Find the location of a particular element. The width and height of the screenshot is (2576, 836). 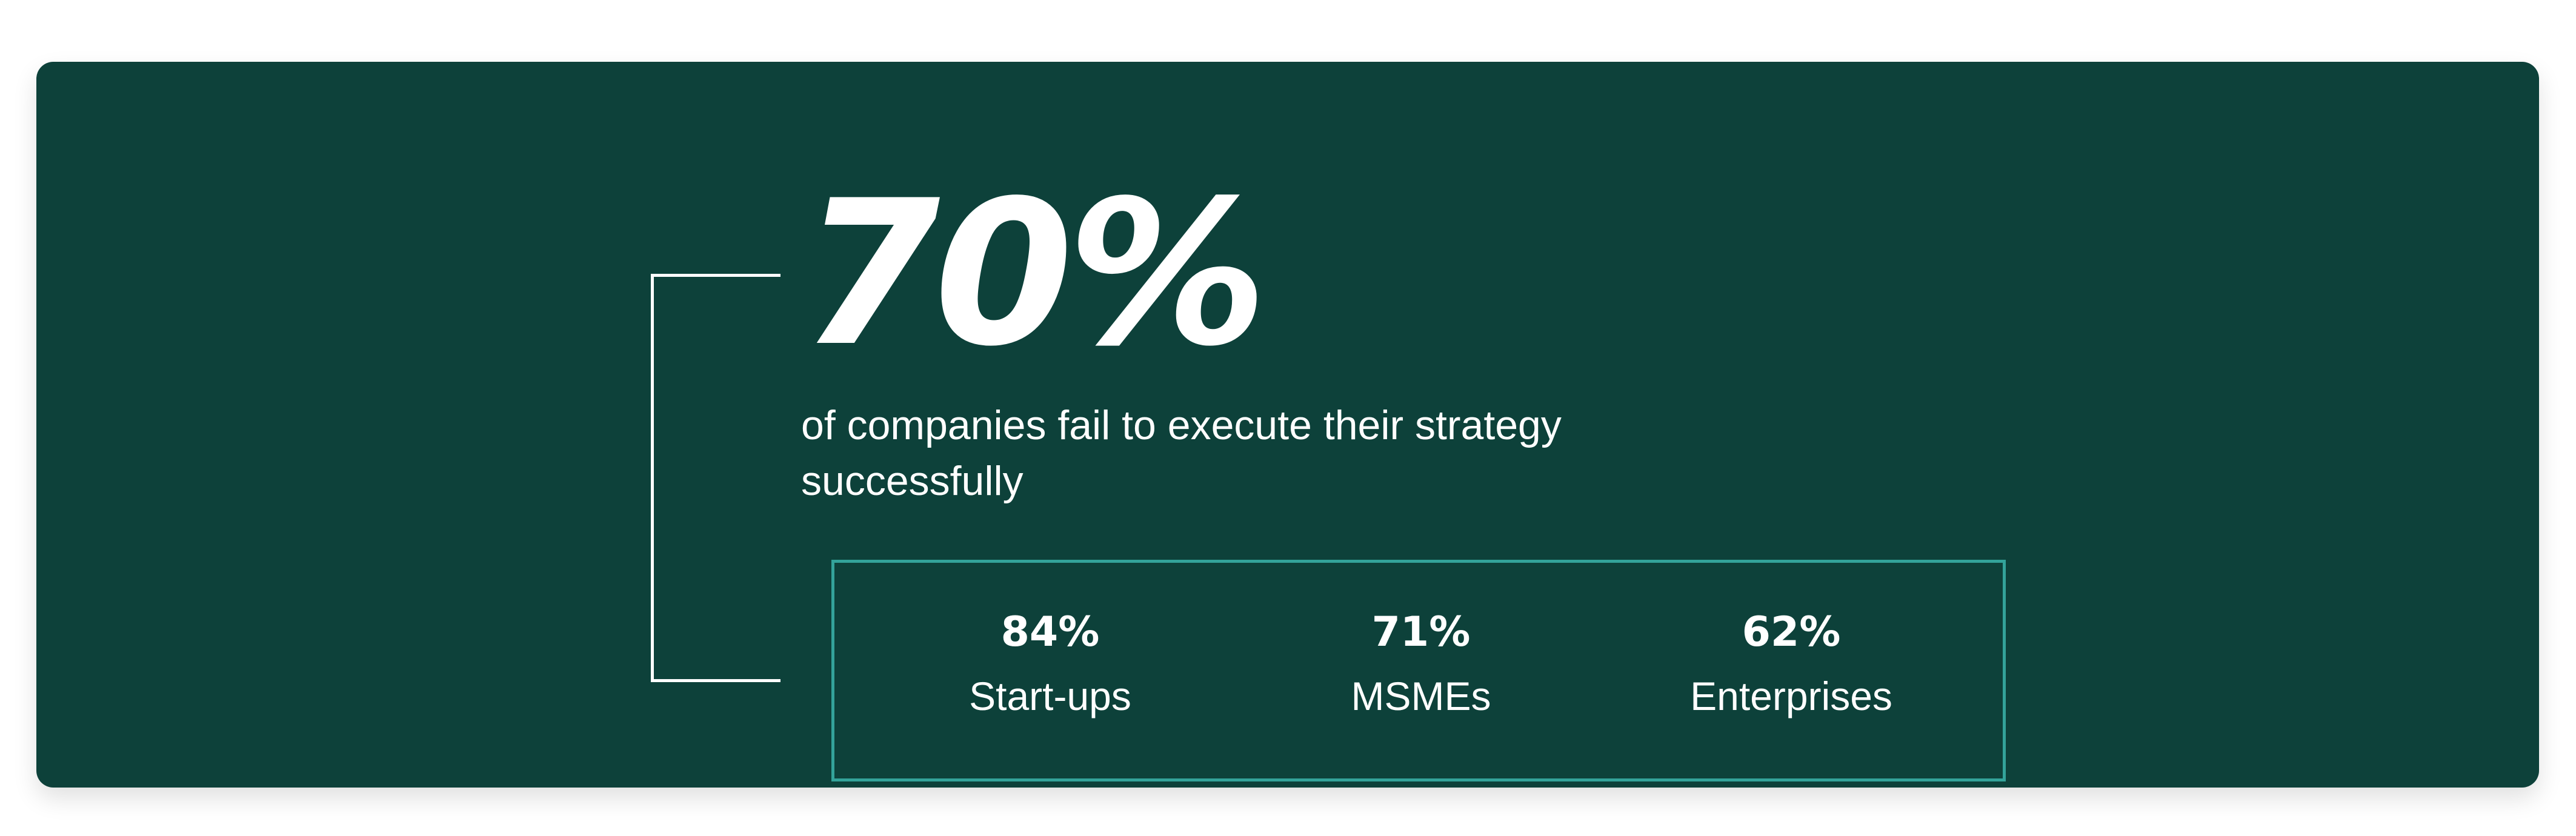

stat-msmes: 71% MSMEs is located at coordinates (1421, 668).